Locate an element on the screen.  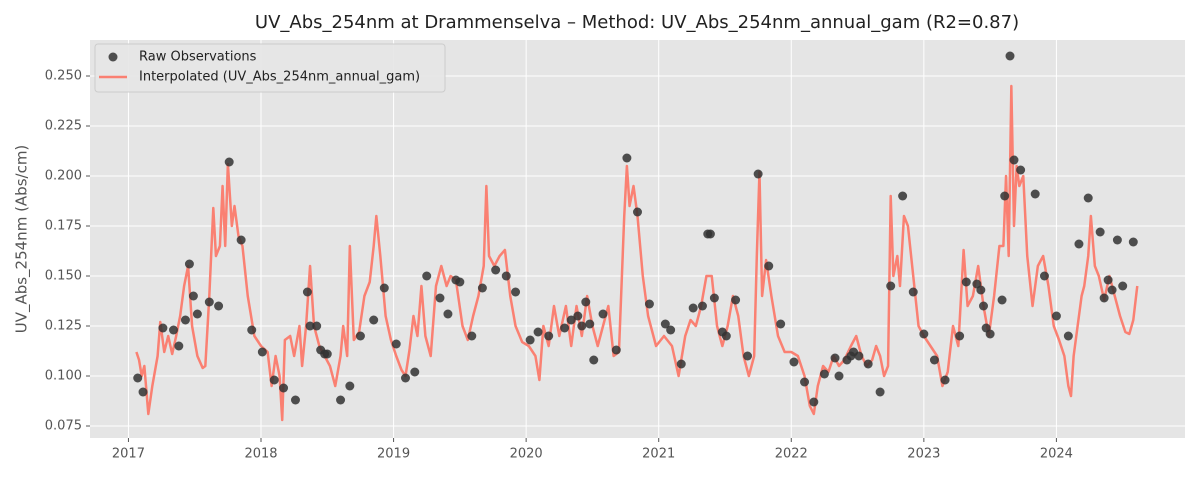
x-tick-label: 2020 is located at coordinates (526, 454).